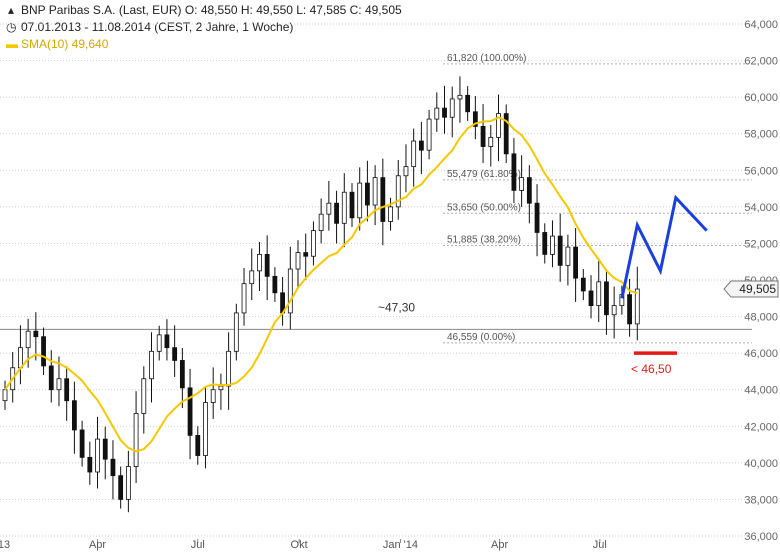 This screenshot has width=780, height=555. What do you see at coordinates (664, 246) in the screenshot?
I see `projection-path` at bounding box center [664, 246].